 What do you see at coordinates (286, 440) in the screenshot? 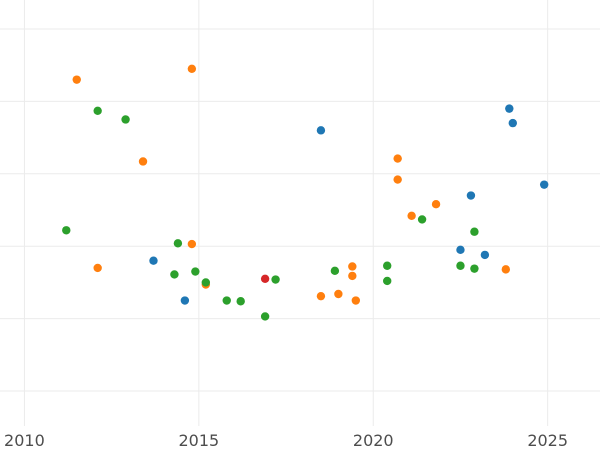
I see `x-axis-tick-labels: 2010 2015 2020 2025` at bounding box center [286, 440].